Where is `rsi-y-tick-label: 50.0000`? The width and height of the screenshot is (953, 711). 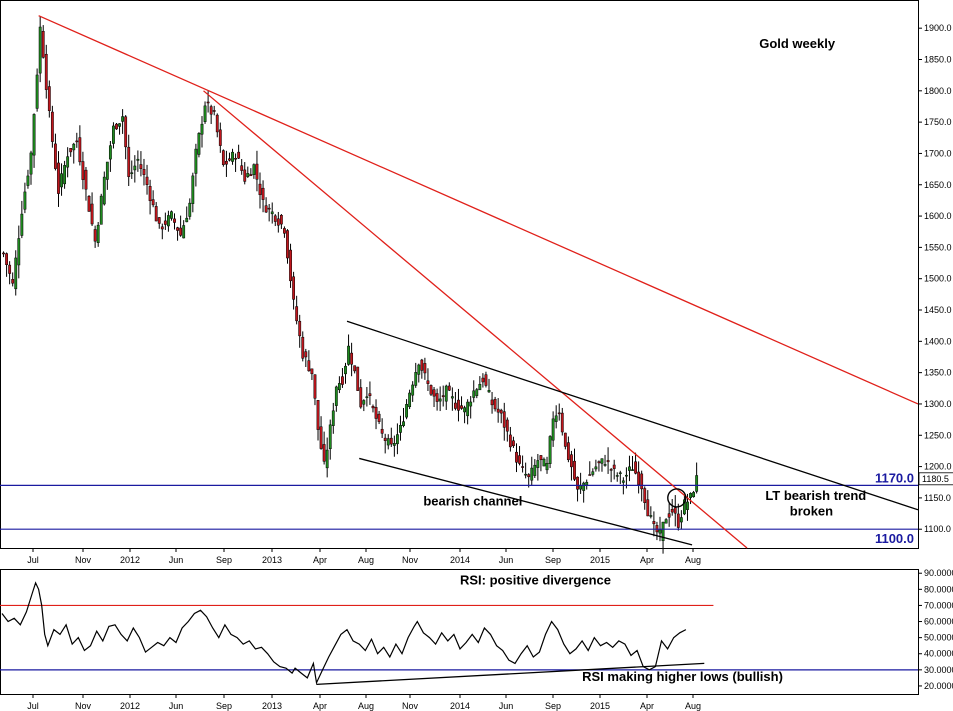 rsi-y-tick-label: 50.0000 is located at coordinates (938, 638).